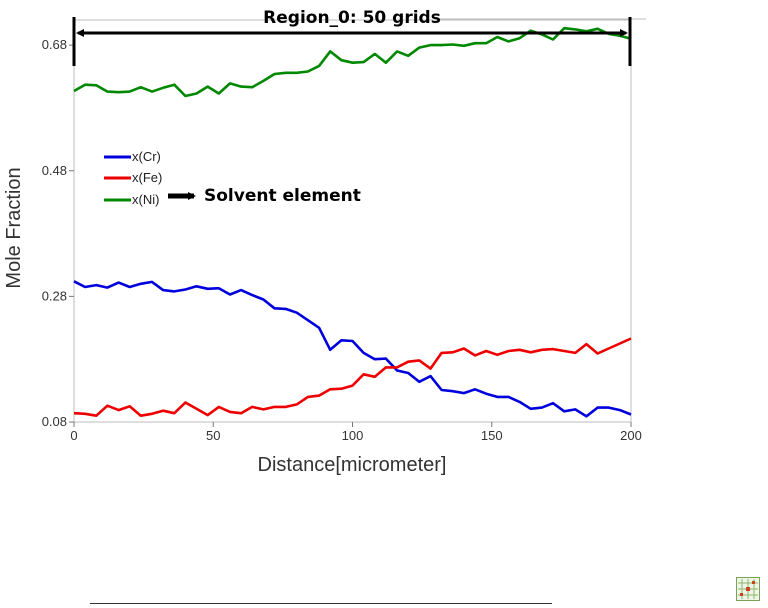  I want to click on series-line-ni, so click(352, 62).